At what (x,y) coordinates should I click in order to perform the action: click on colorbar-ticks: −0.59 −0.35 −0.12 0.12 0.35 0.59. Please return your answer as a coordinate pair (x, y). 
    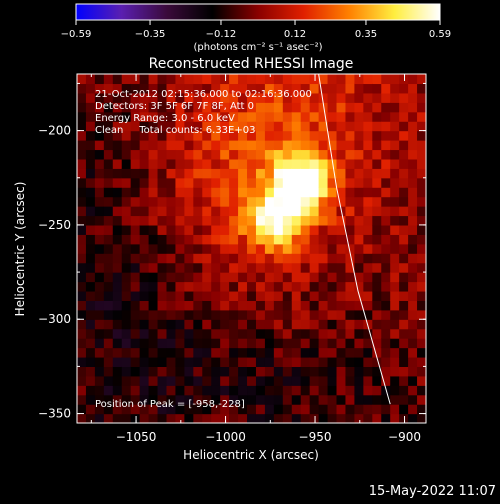
    Looking at the image, I should click on (256, 30).